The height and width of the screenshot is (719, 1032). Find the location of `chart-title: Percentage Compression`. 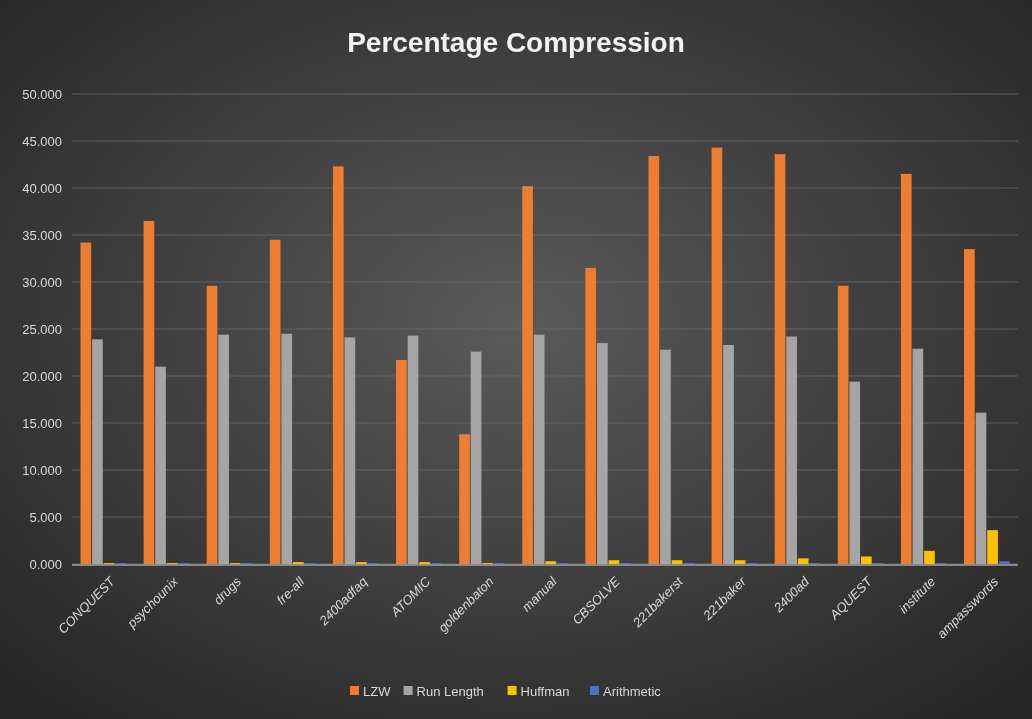

chart-title: Percentage Compression is located at coordinates (516, 42).